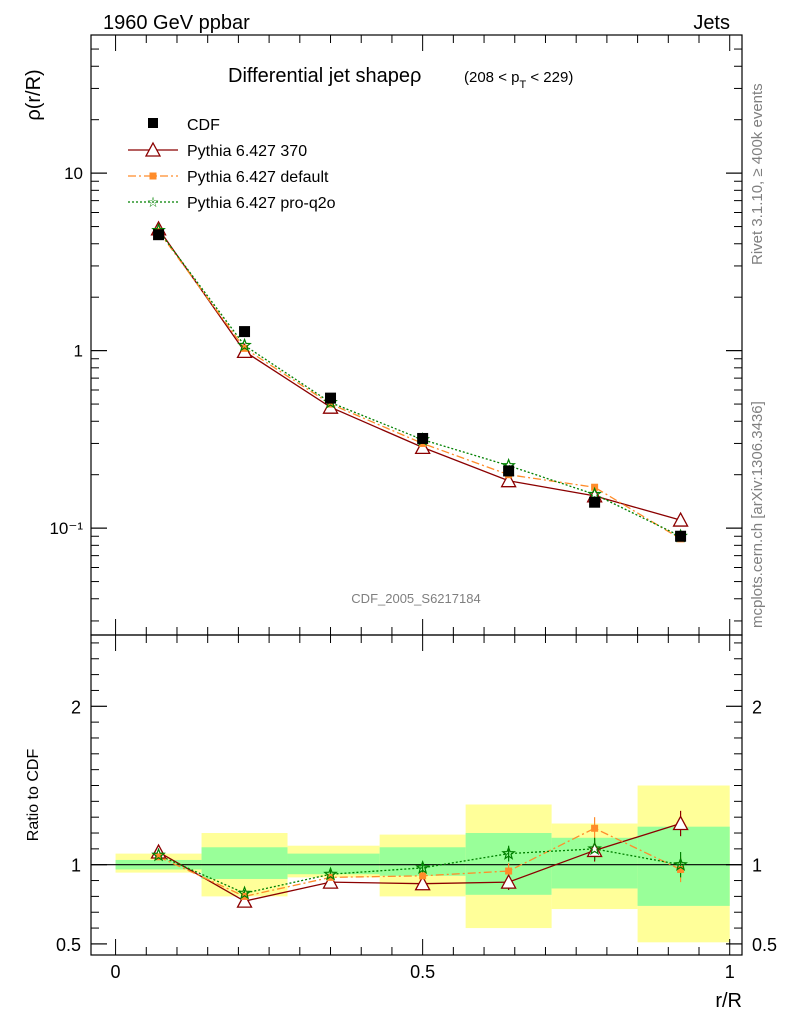 This screenshot has width=786, height=1024. I want to click on legend-marker-proq2o: ☆, so click(153, 202).